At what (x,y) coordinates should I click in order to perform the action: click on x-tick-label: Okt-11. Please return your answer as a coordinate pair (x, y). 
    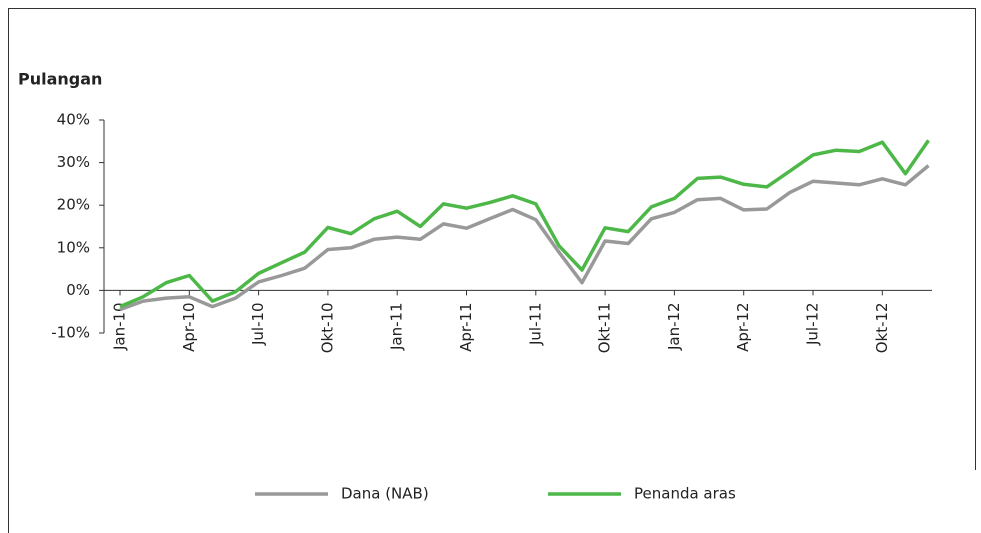
    Looking at the image, I should click on (605, 327).